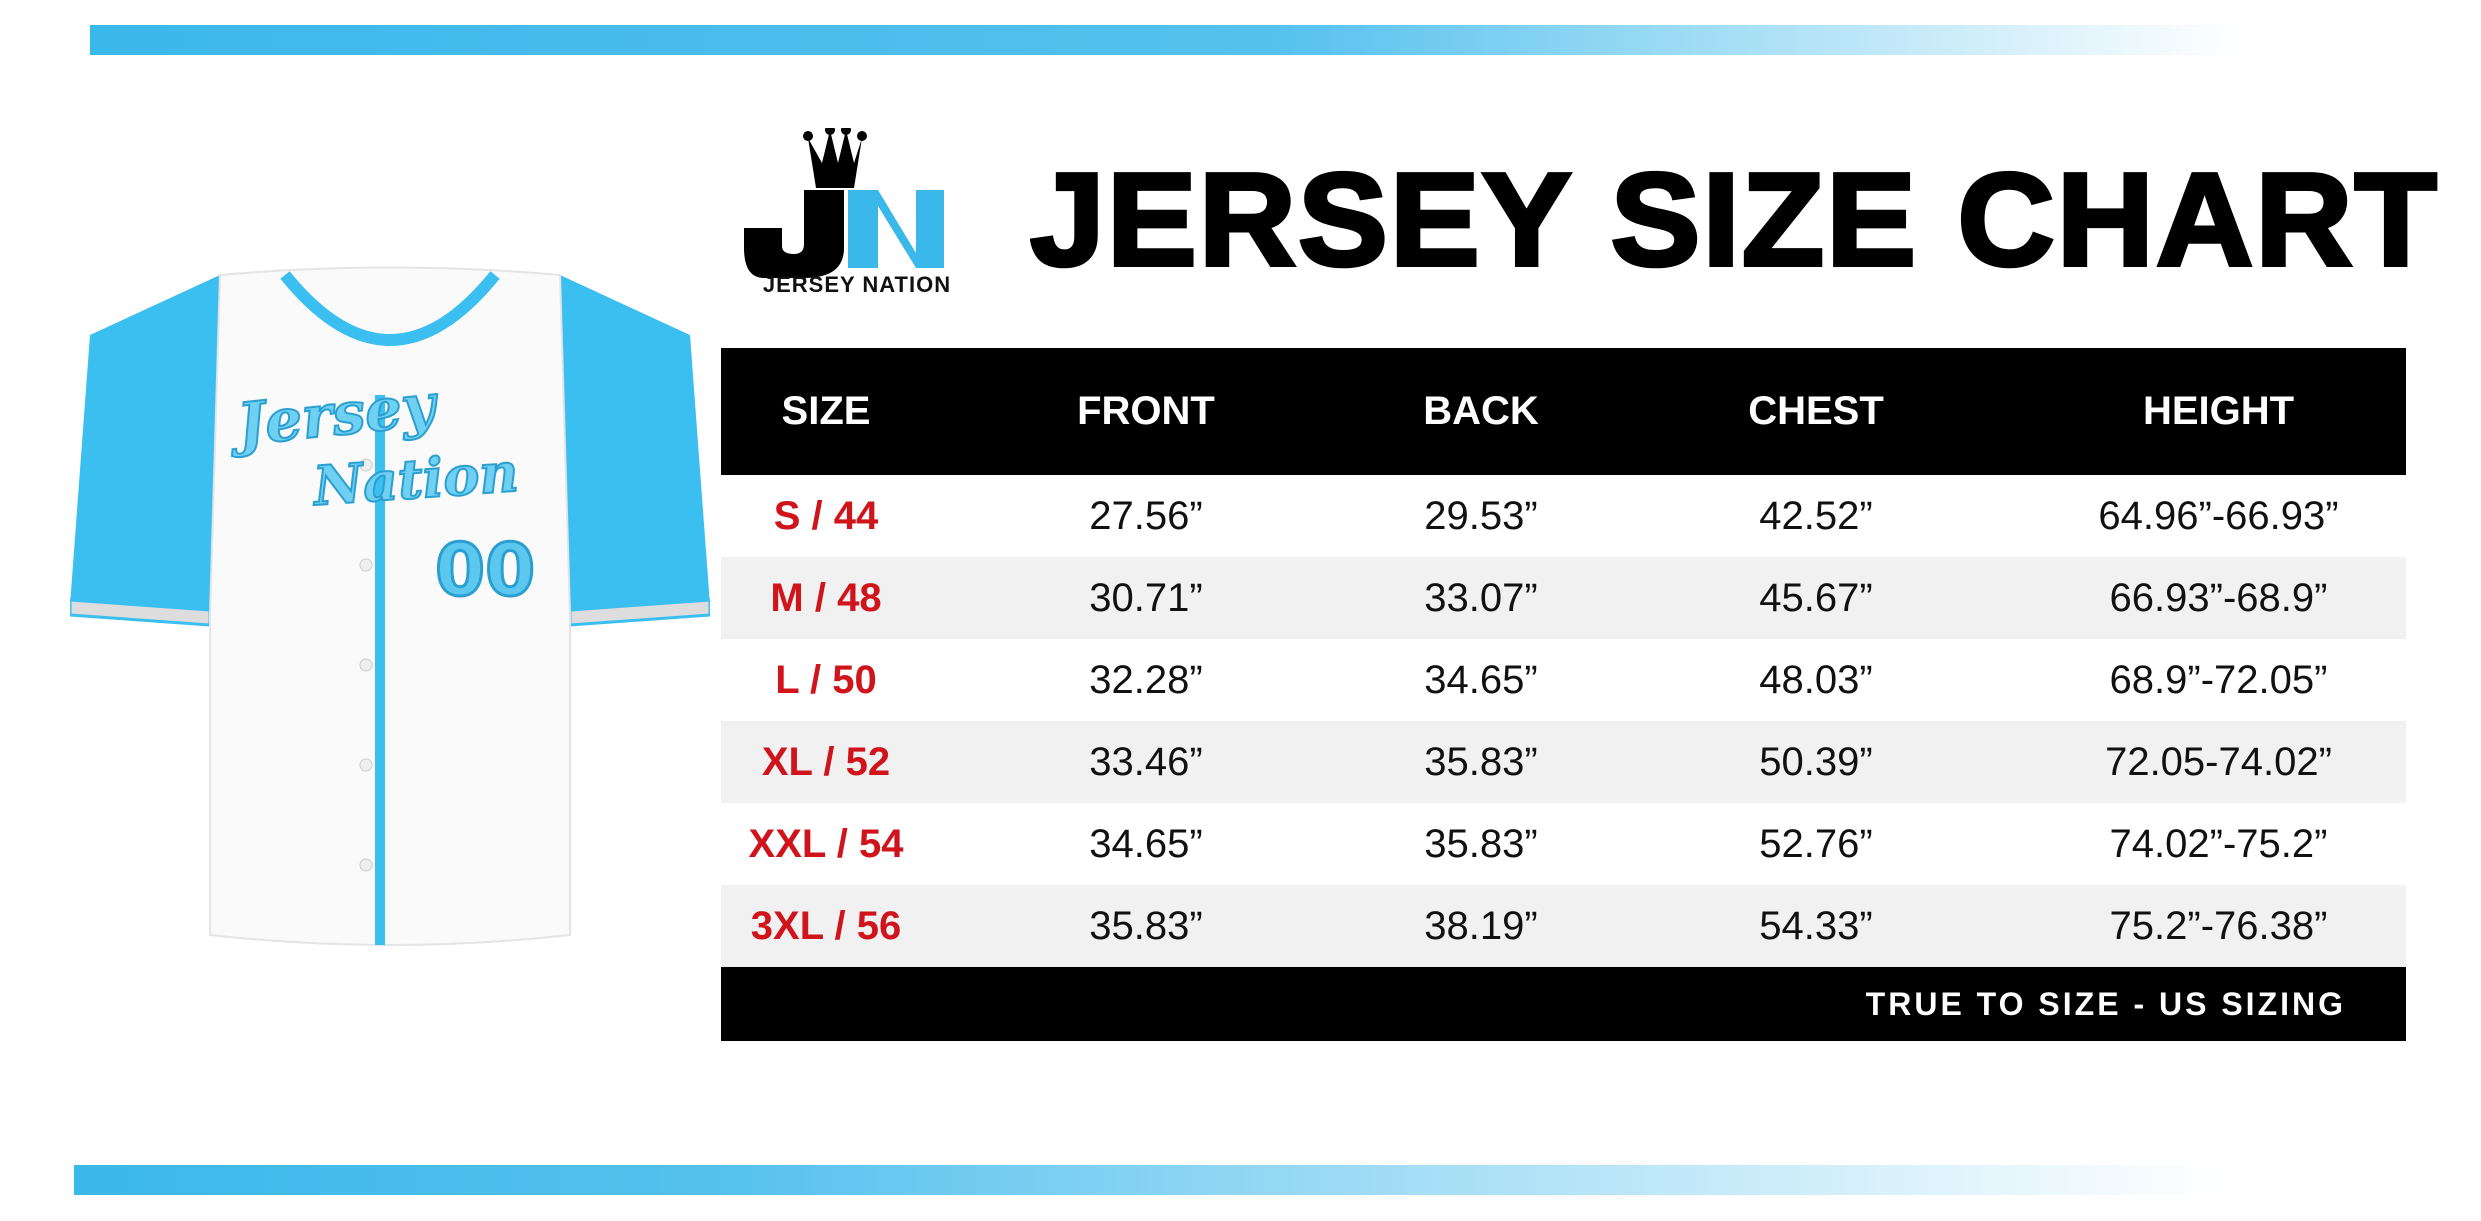 Image resolution: width=2481 pixels, height=1221 pixels. What do you see at coordinates (1816, 761) in the screenshot?
I see `cell-chest: 50.39”` at bounding box center [1816, 761].